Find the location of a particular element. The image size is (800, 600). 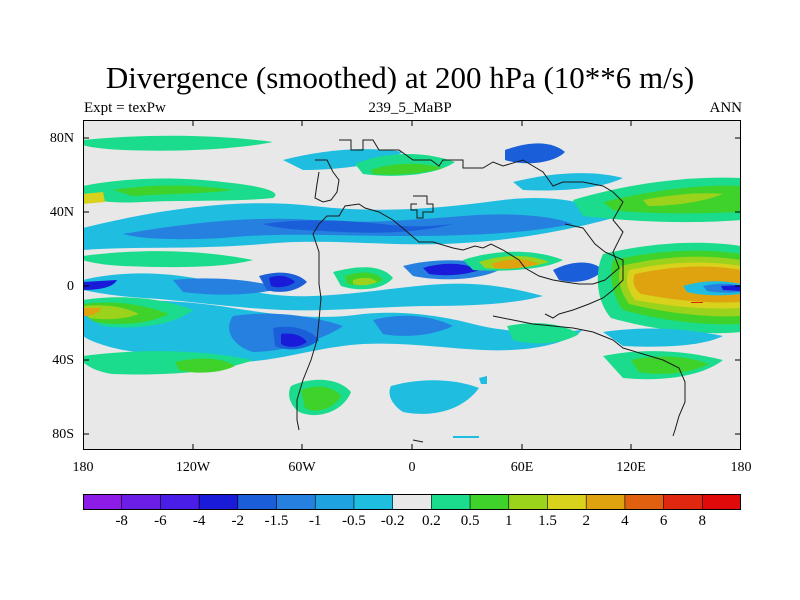

lon-label-60w: 60W is located at coordinates (302, 467).